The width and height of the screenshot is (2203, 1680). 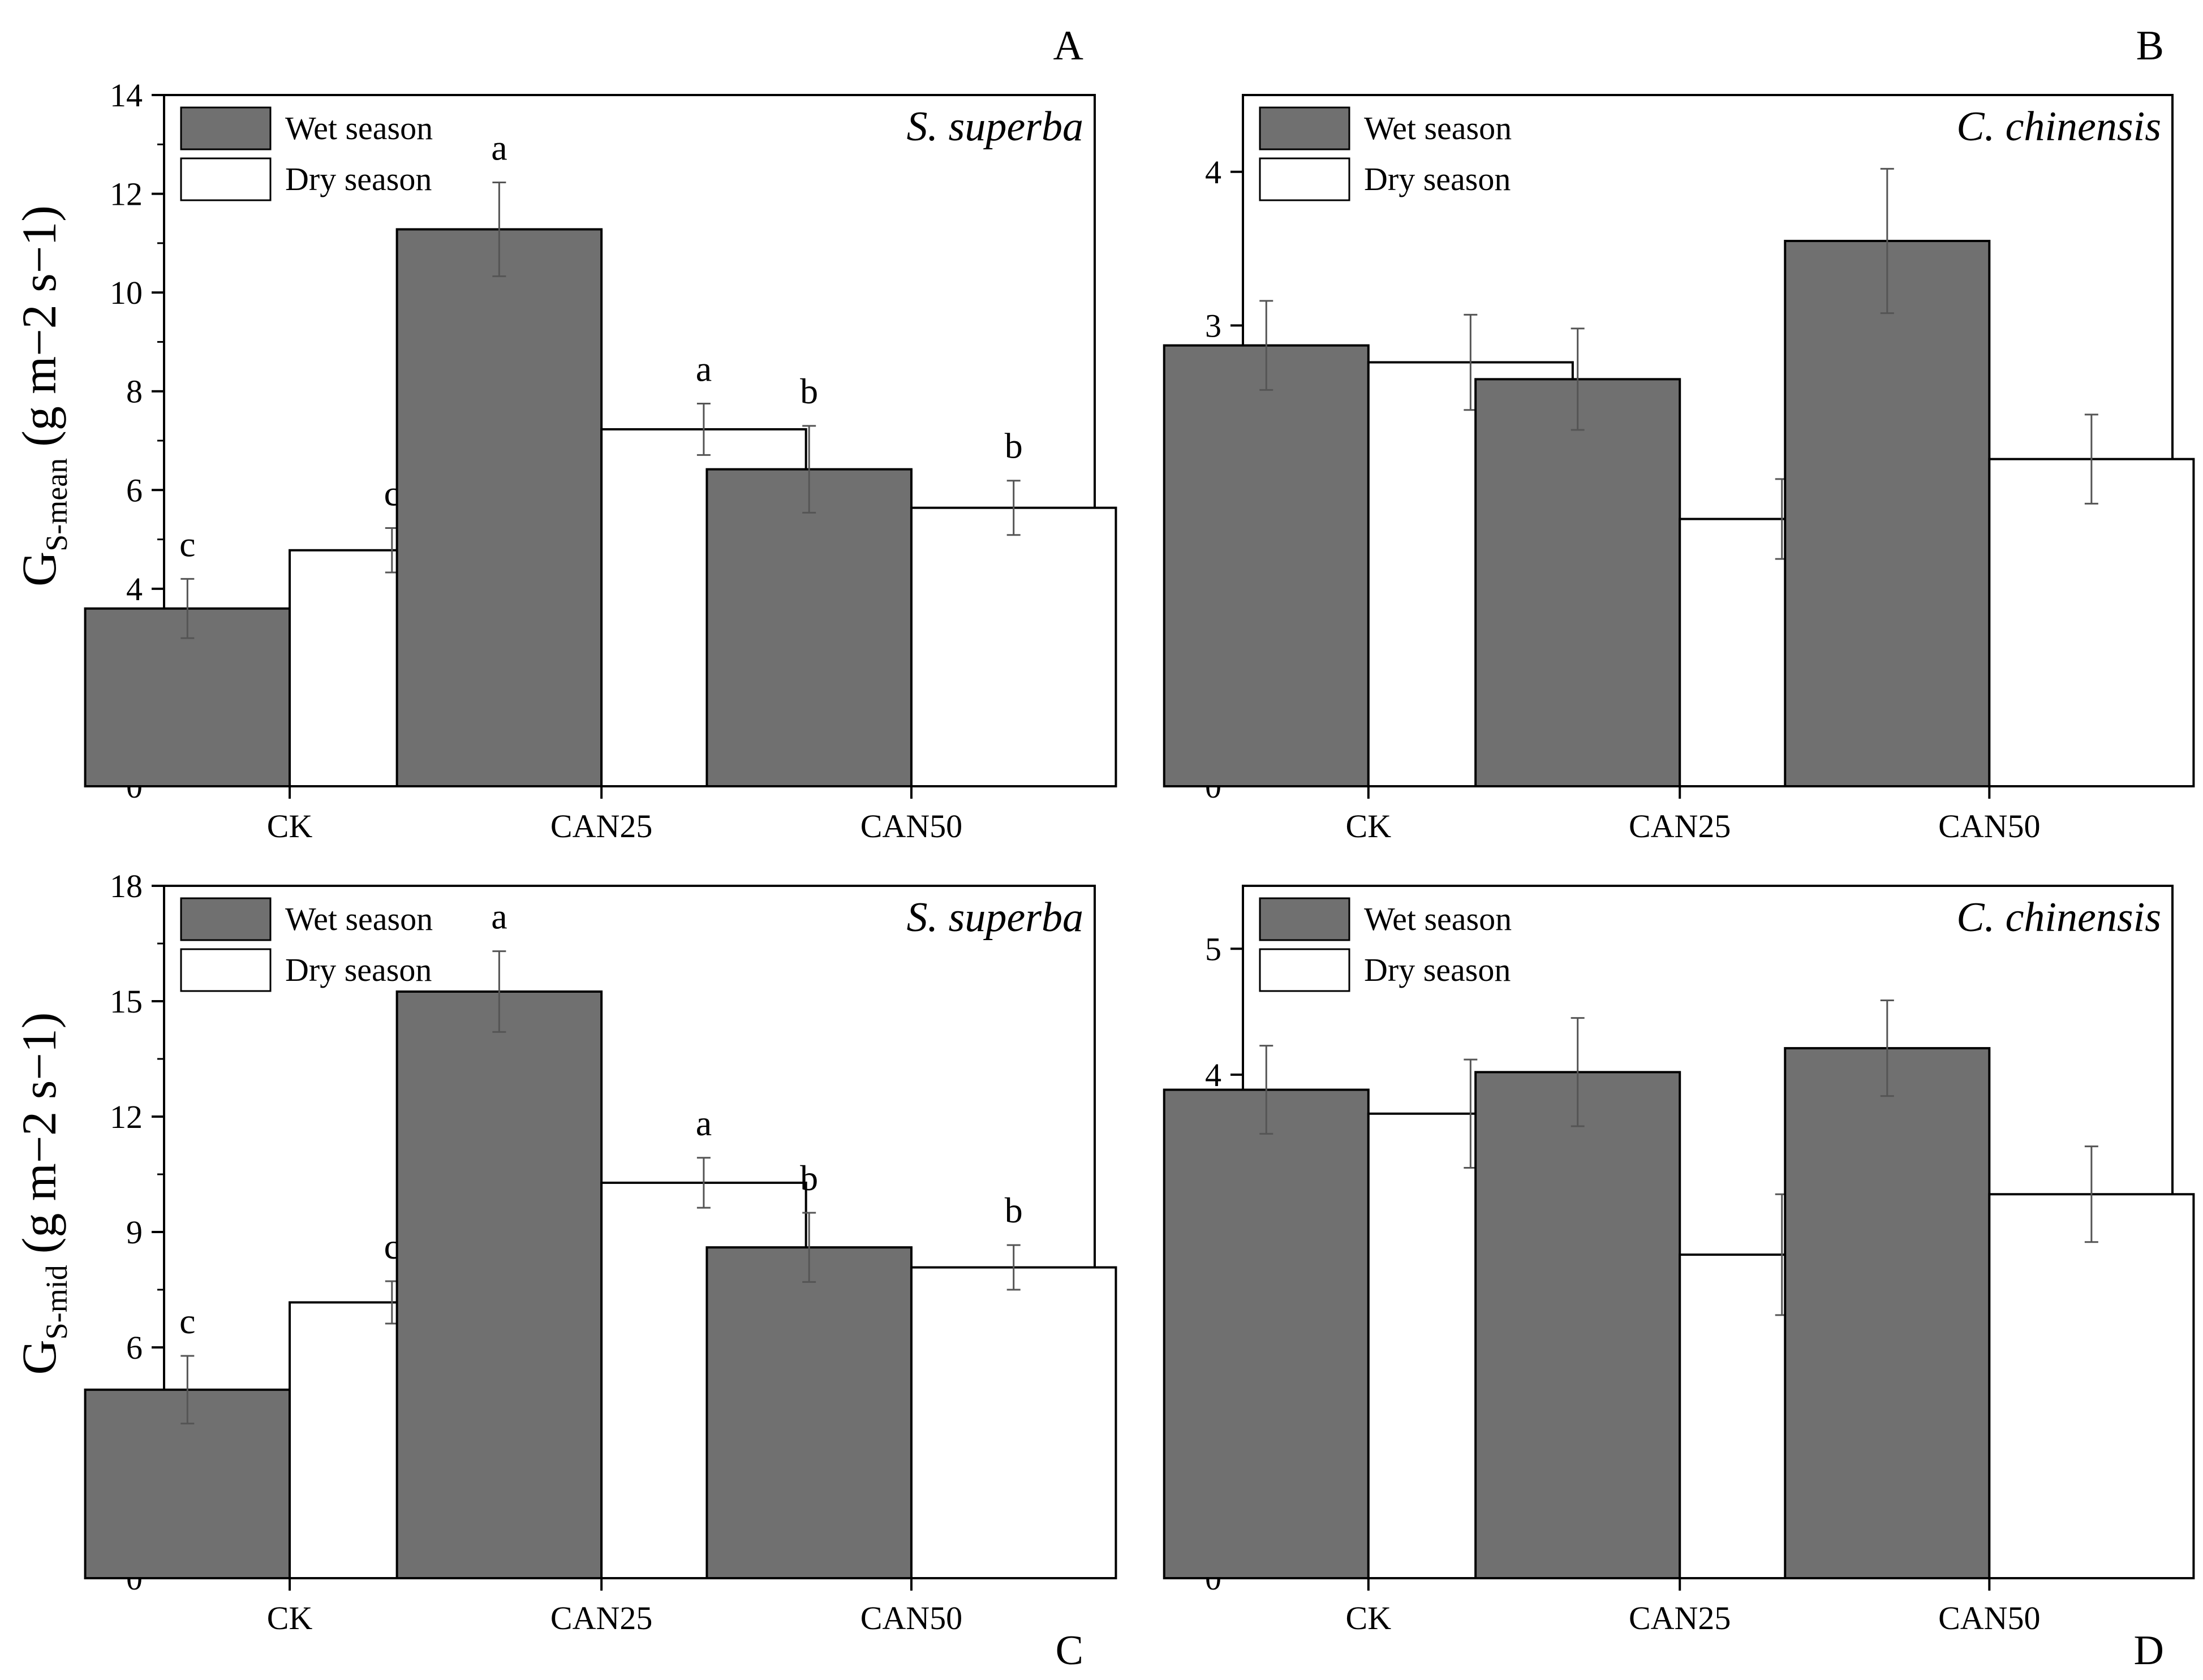 I want to click on y-tick-label: 5, so click(x=1213, y=949).